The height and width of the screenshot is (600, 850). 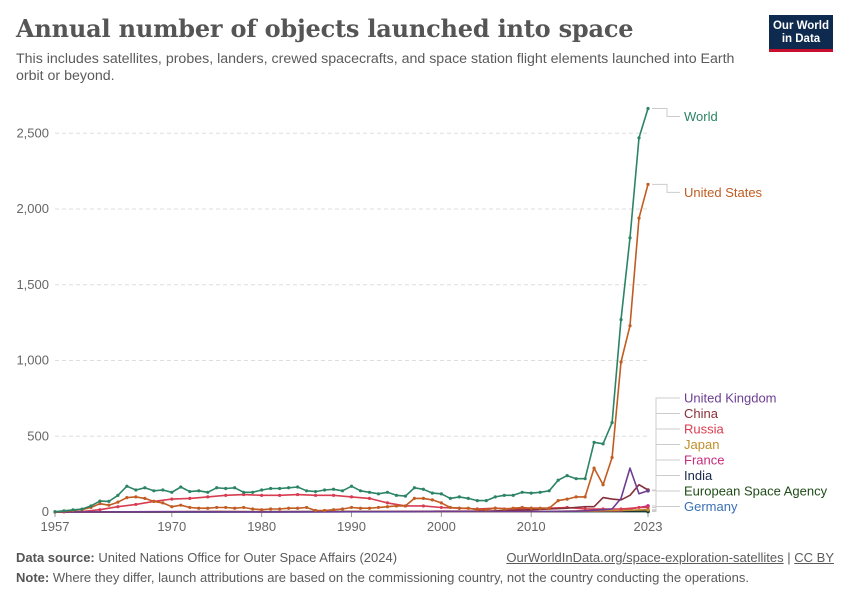 What do you see at coordinates (33, 577) in the screenshot?
I see `note-label: Note:` at bounding box center [33, 577].